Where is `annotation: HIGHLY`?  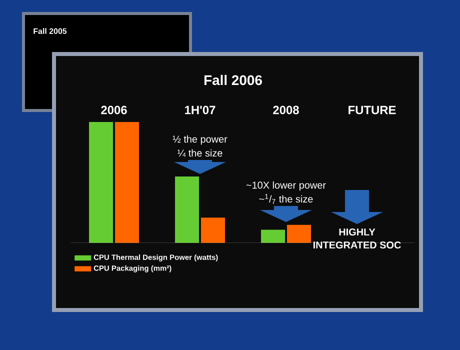
annotation: HIGHLY is located at coordinates (357, 232).